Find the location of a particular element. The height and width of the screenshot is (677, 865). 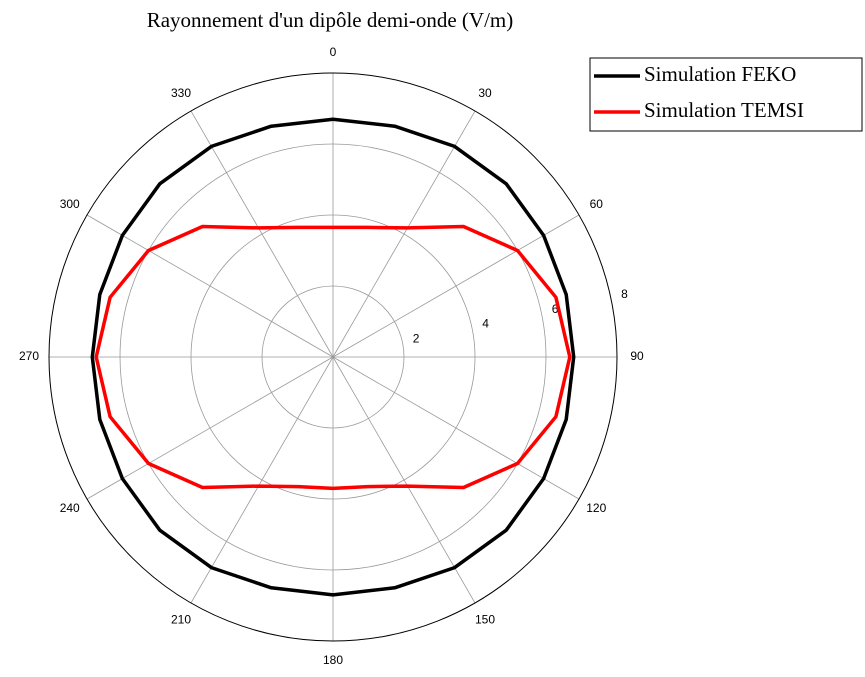

angle-label: 0 is located at coordinates (333, 52).